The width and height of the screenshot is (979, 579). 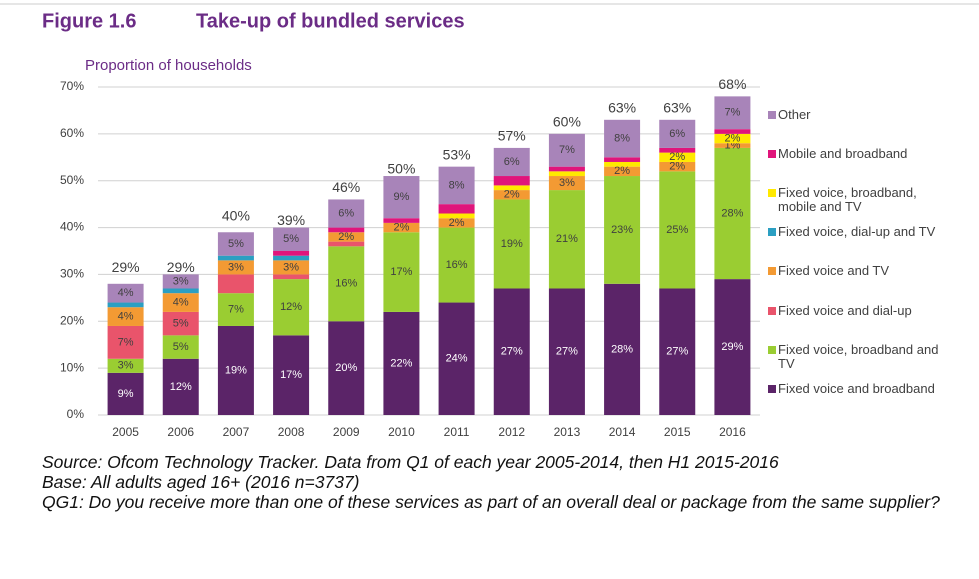 What do you see at coordinates (236, 215) in the screenshot?
I see `total-label: 40%` at bounding box center [236, 215].